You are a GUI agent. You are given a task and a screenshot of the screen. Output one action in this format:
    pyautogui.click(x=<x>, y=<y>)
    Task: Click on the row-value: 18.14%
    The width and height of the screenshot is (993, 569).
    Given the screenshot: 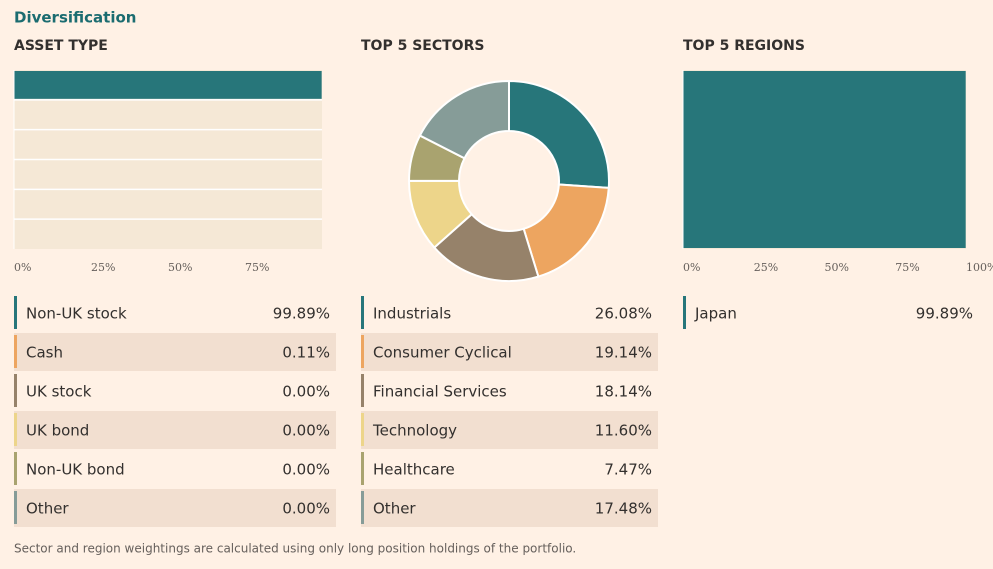 What is the action you would take?
    pyautogui.click(x=623, y=392)
    